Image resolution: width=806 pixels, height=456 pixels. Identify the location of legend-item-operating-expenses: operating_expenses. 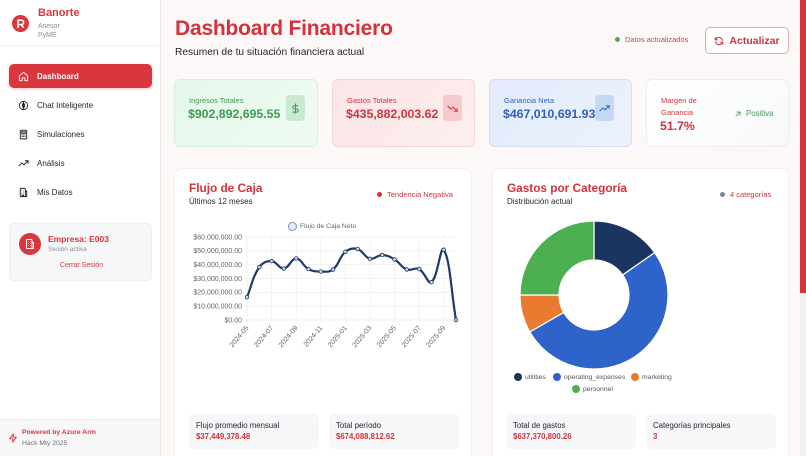
(589, 377).